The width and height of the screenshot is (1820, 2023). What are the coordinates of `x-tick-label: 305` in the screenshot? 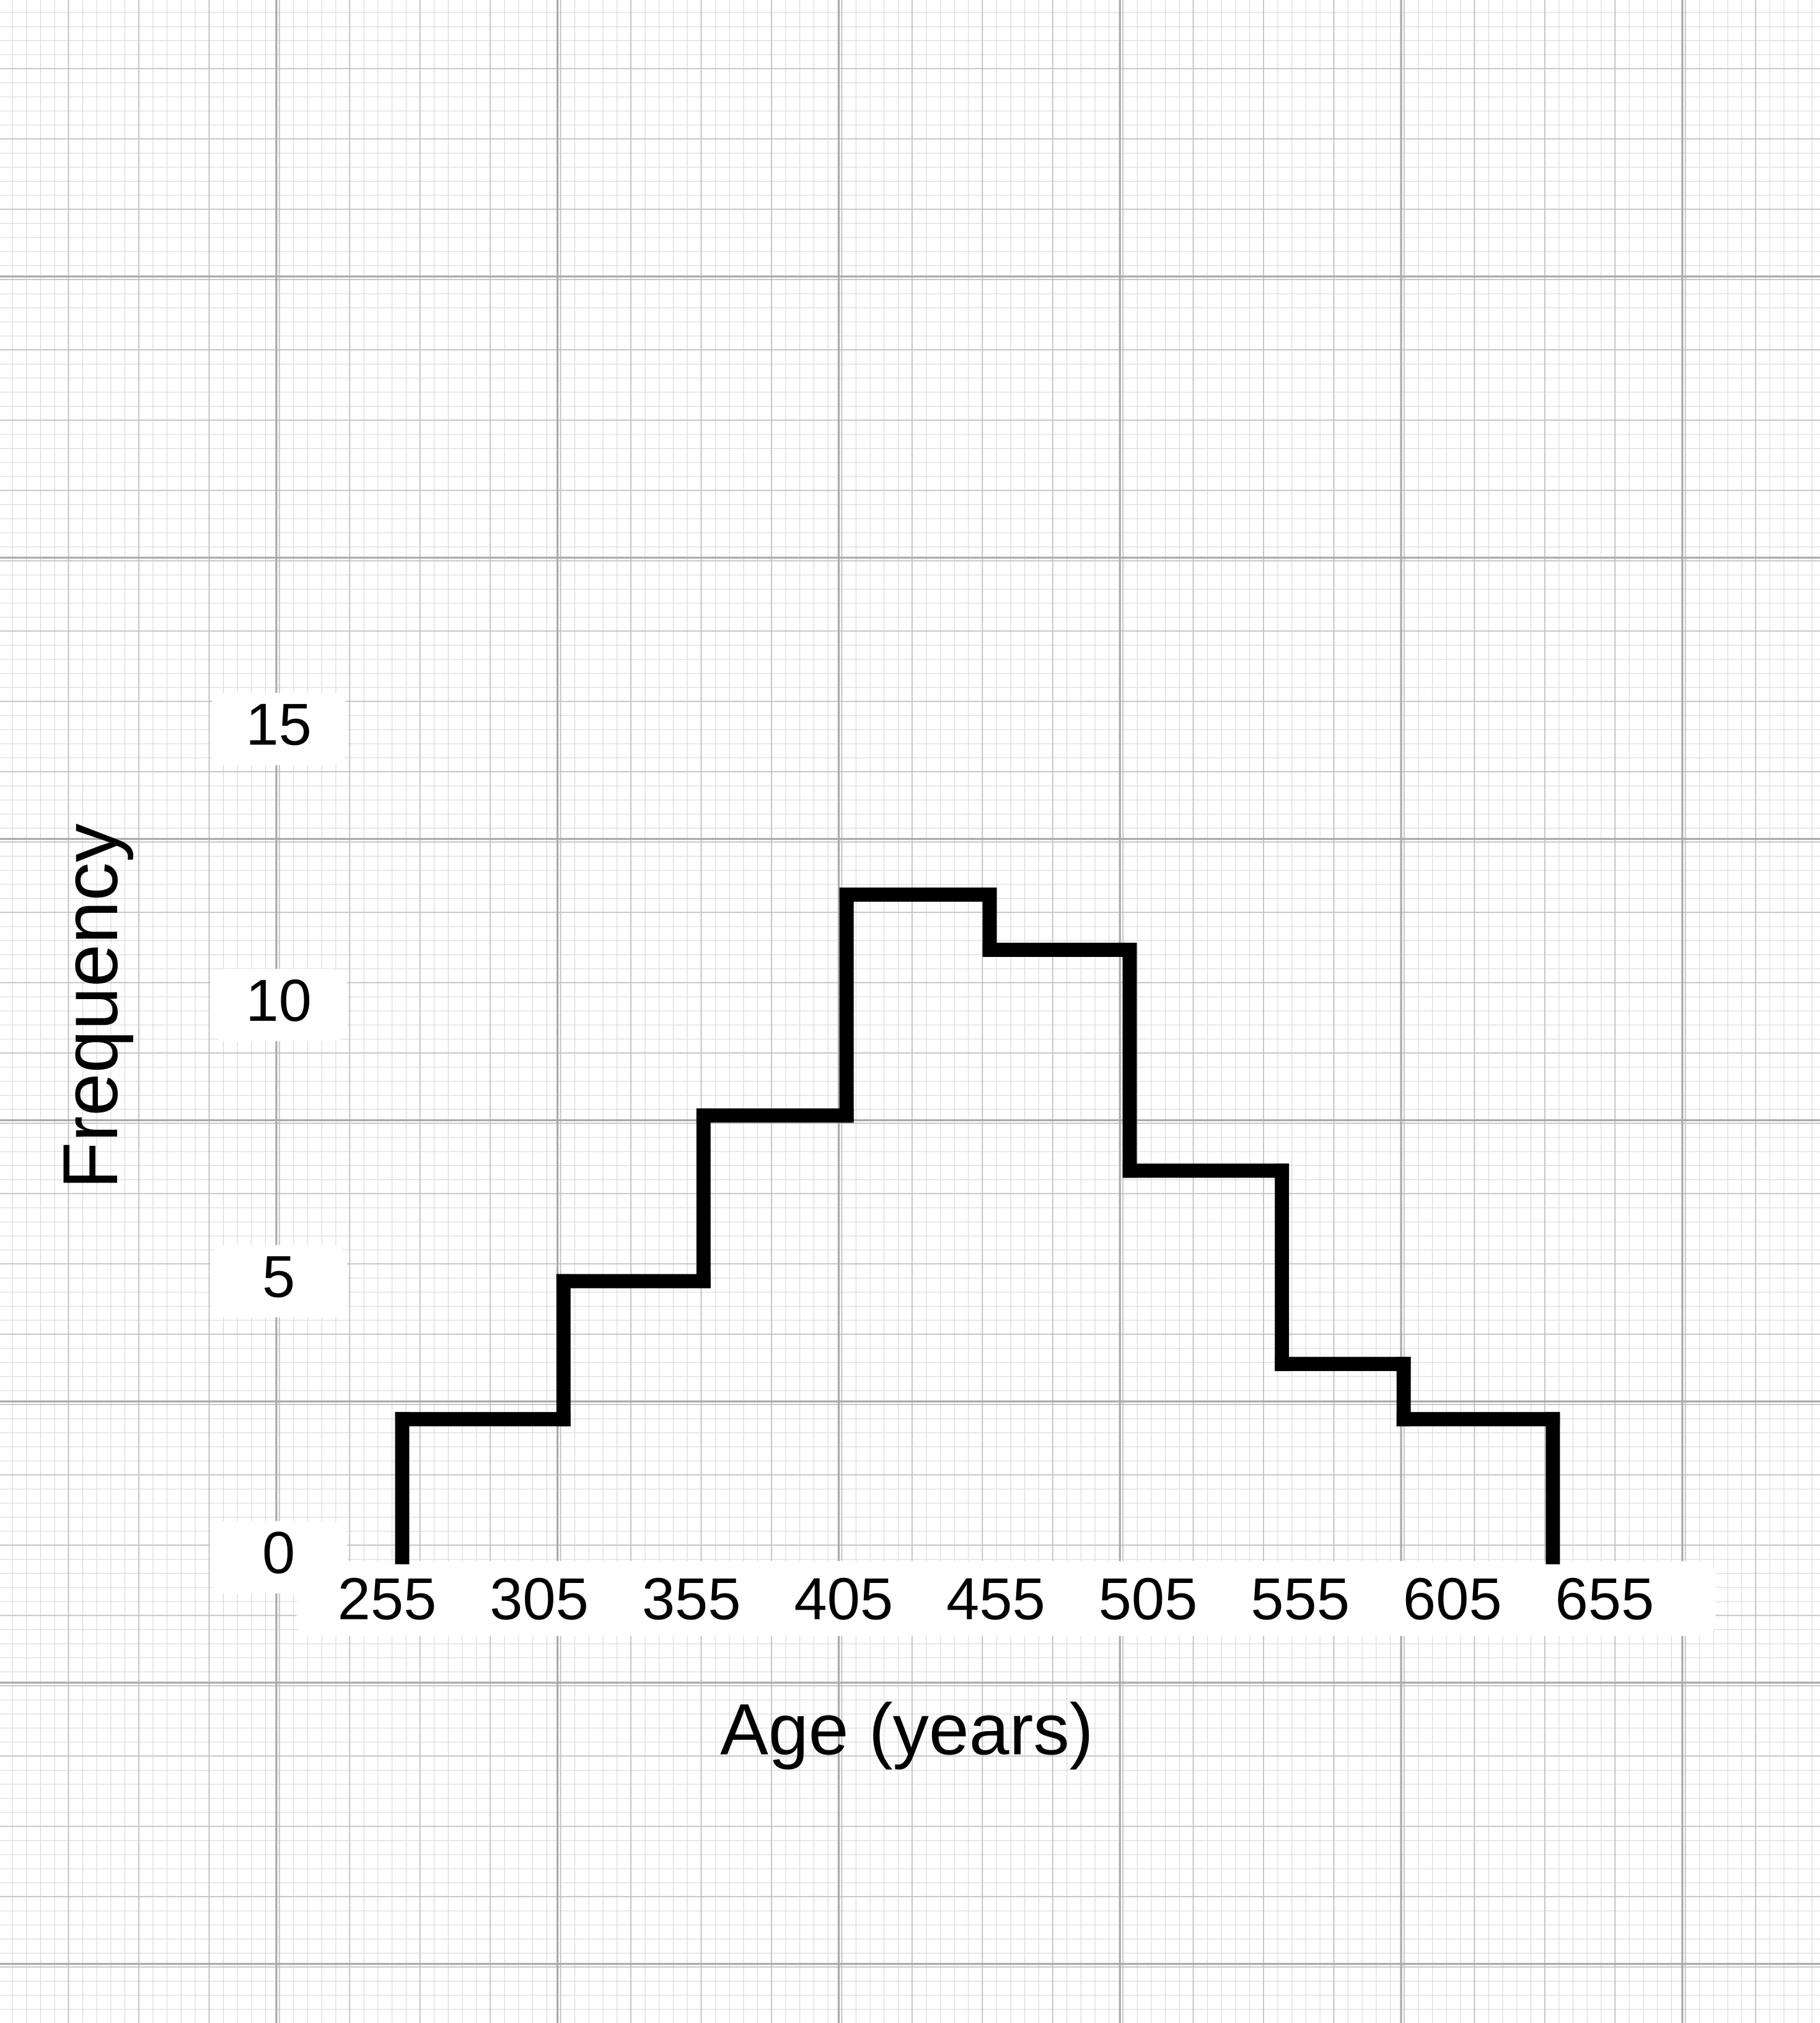 It's located at (539, 1599).